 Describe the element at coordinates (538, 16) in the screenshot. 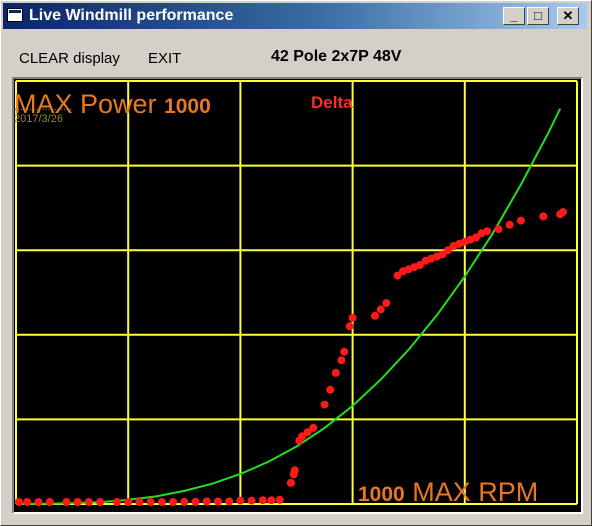

I see `maximize-button: □` at that location.